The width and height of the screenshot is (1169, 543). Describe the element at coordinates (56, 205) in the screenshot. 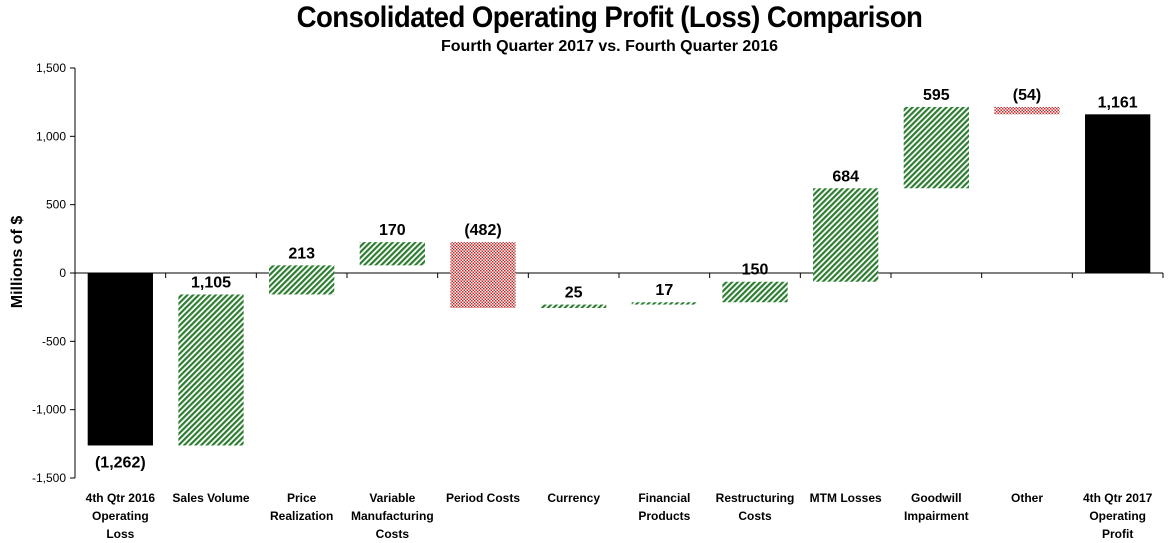

I see `y-tick-label: 500` at that location.